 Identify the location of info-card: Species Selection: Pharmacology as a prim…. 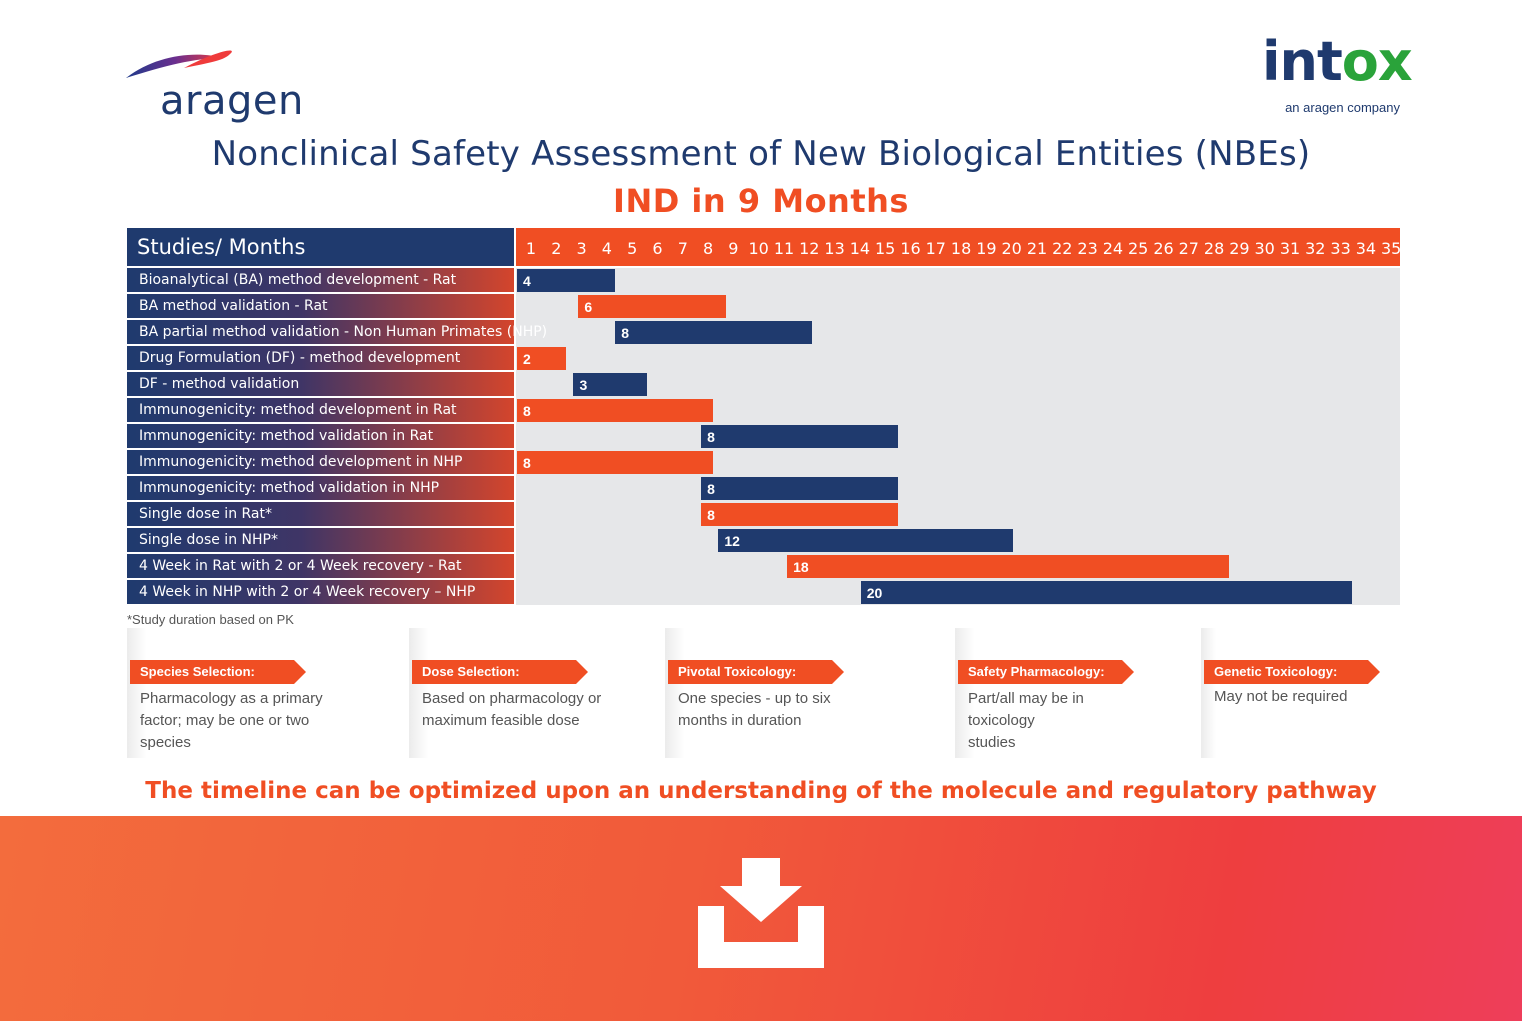
(247, 693).